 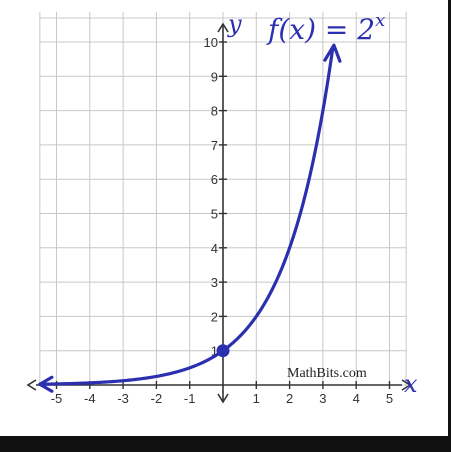 What do you see at coordinates (211, 197) in the screenshot?
I see `y-tick-labels: 1 2 3 4 5 6 7 8 9 10` at bounding box center [211, 197].